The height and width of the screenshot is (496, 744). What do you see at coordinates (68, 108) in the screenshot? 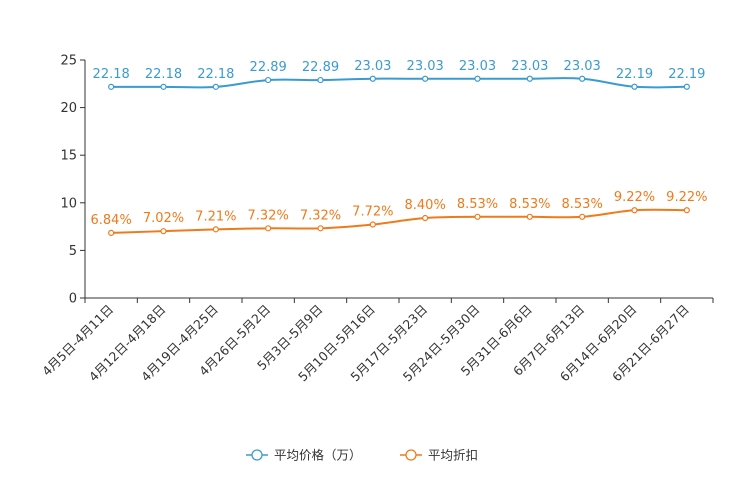
I see `y-tick-label: 20` at bounding box center [68, 108].